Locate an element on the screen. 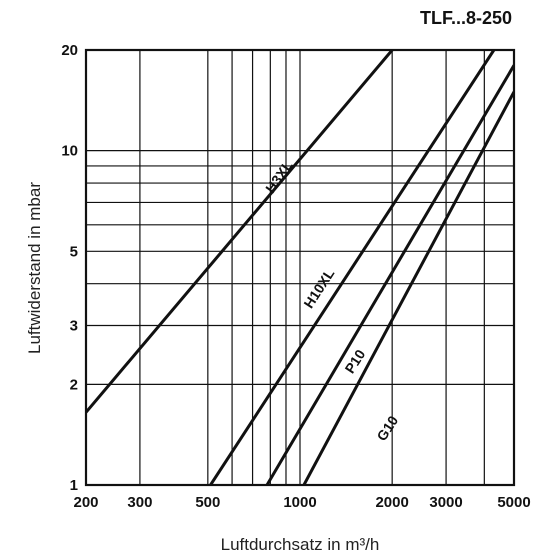 The image size is (540, 560). x-tick-label: 500 is located at coordinates (207, 502).